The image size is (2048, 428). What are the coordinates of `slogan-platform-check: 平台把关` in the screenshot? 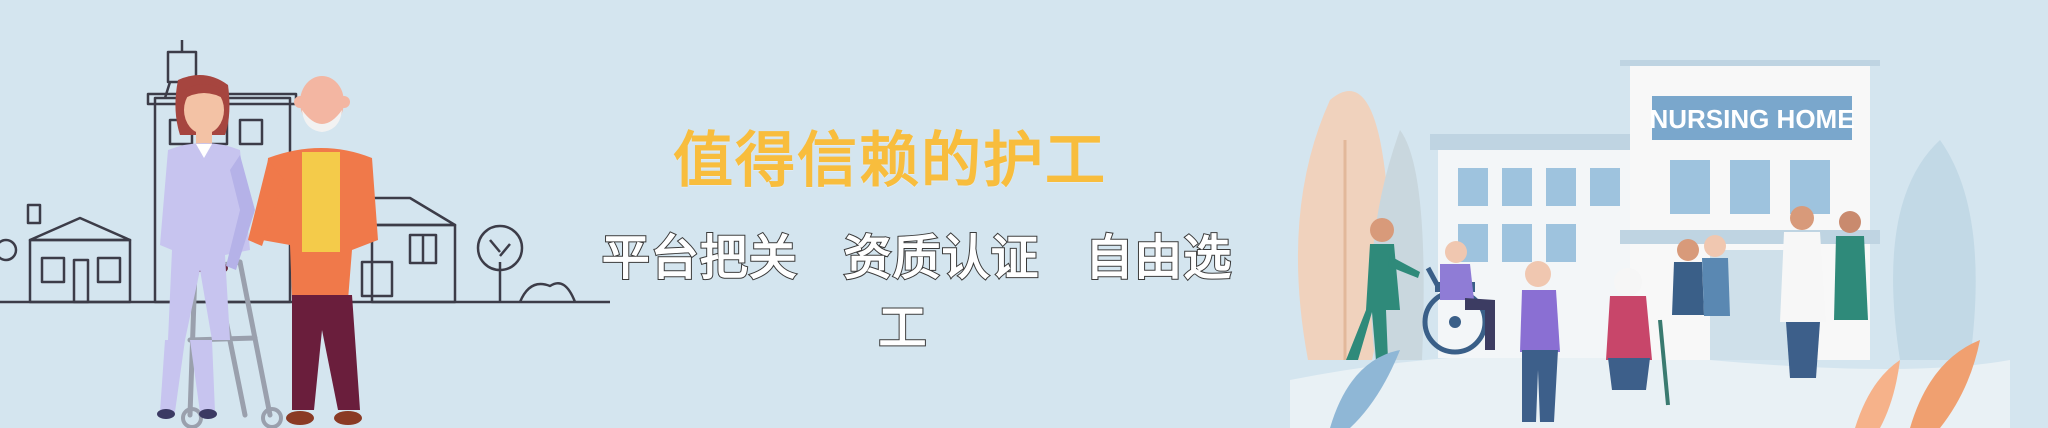 It's located at (699, 258).